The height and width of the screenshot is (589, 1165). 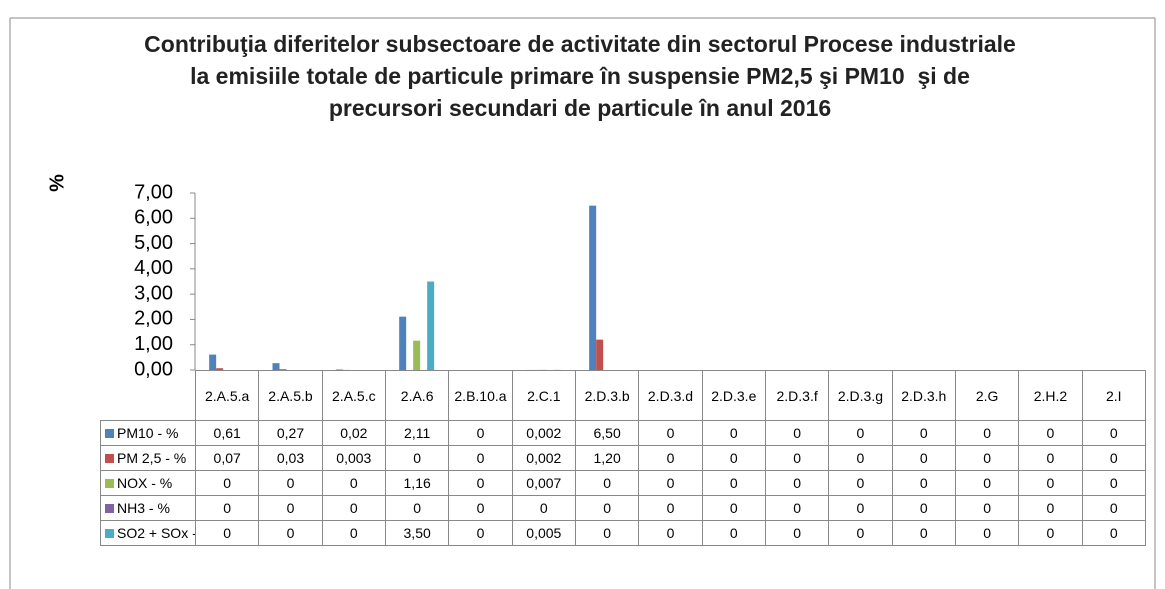 I want to click on y-tick-label: 7,00, so click(x=153, y=192).